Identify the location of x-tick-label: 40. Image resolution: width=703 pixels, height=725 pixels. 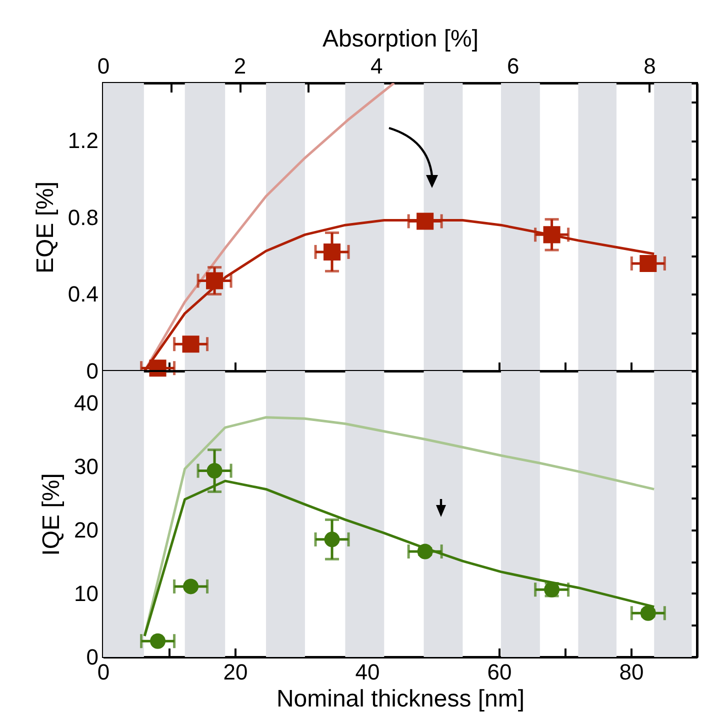
(367, 672).